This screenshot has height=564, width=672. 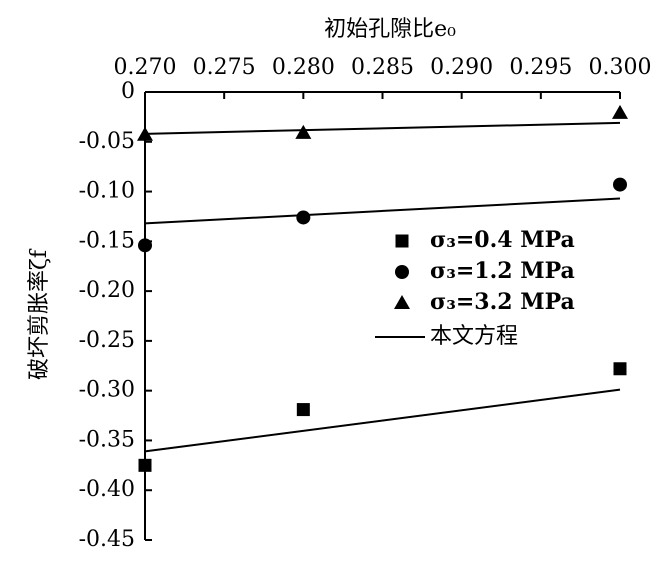 I want to click on legend-label: 本文方程, so click(x=474, y=336).